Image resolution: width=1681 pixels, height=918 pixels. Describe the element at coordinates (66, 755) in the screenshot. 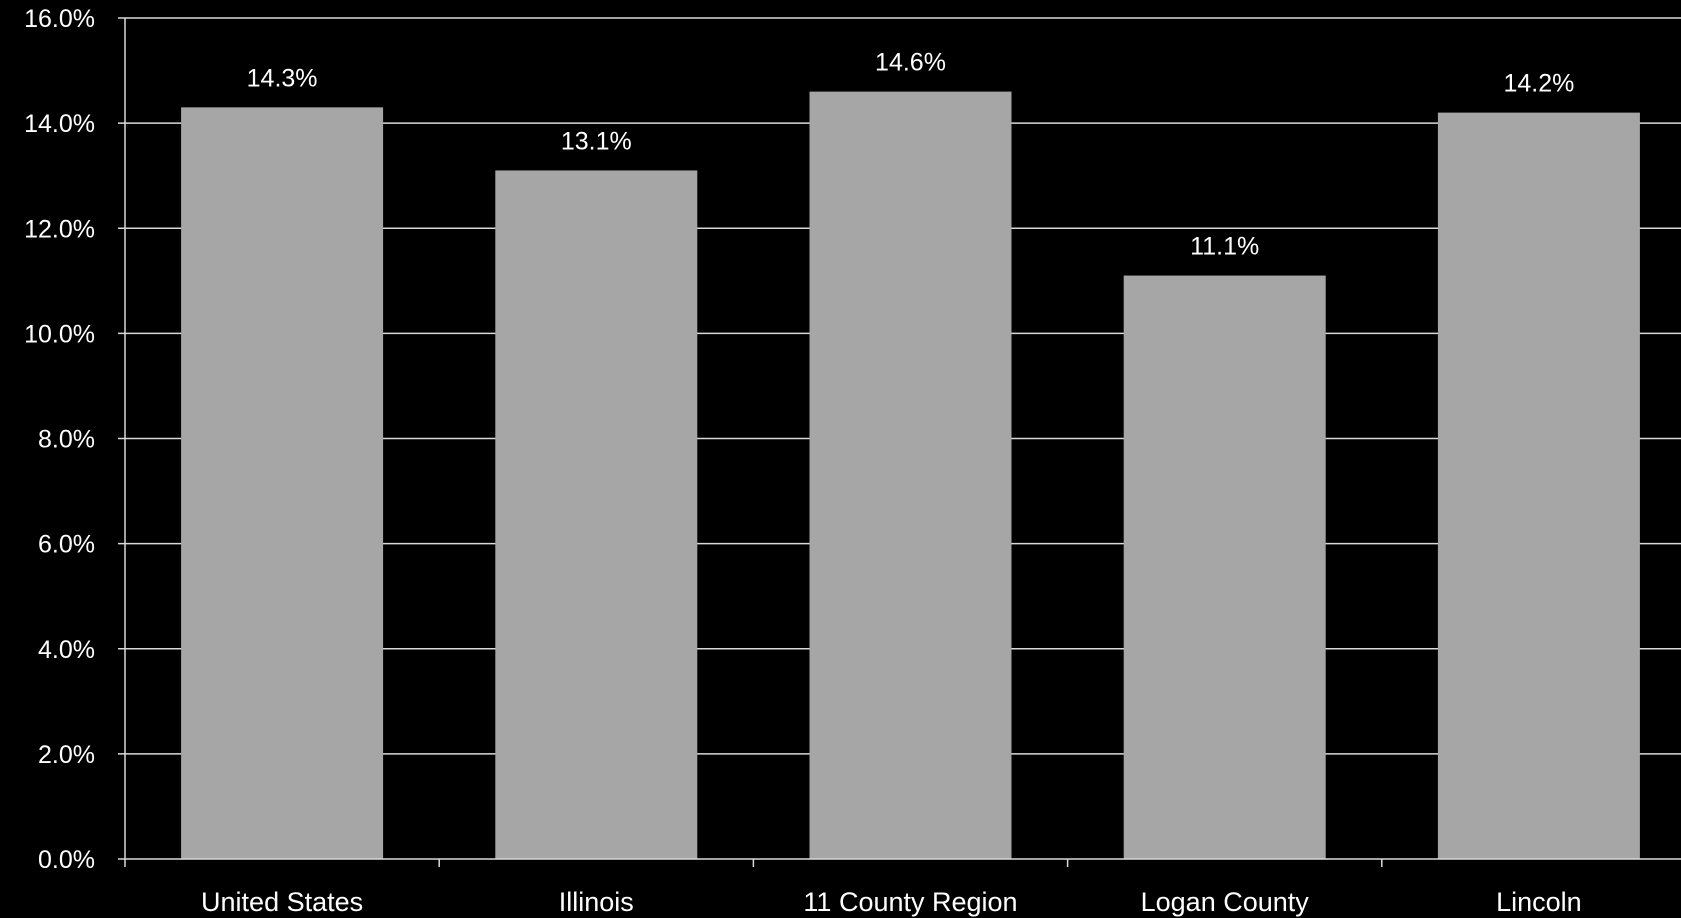

I see `y-tick-label: 2.0%` at that location.